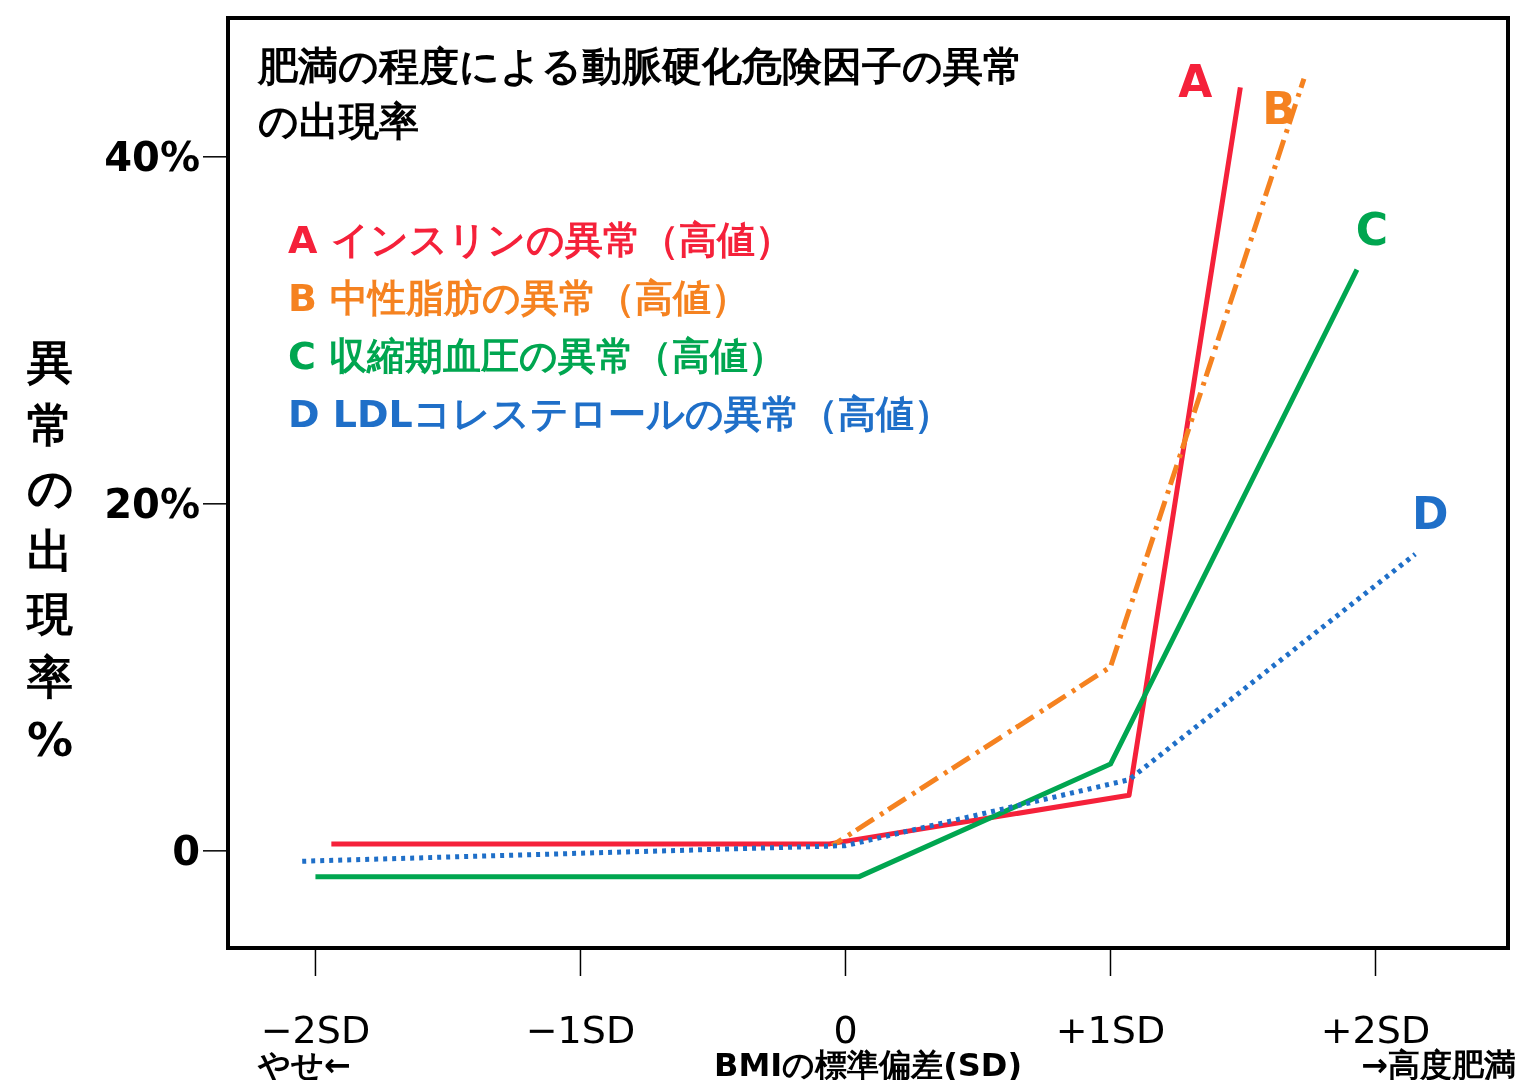 This screenshot has width=1532, height=1088. What do you see at coordinates (152, 156) in the screenshot?
I see `y-tick-label: 40%` at bounding box center [152, 156].